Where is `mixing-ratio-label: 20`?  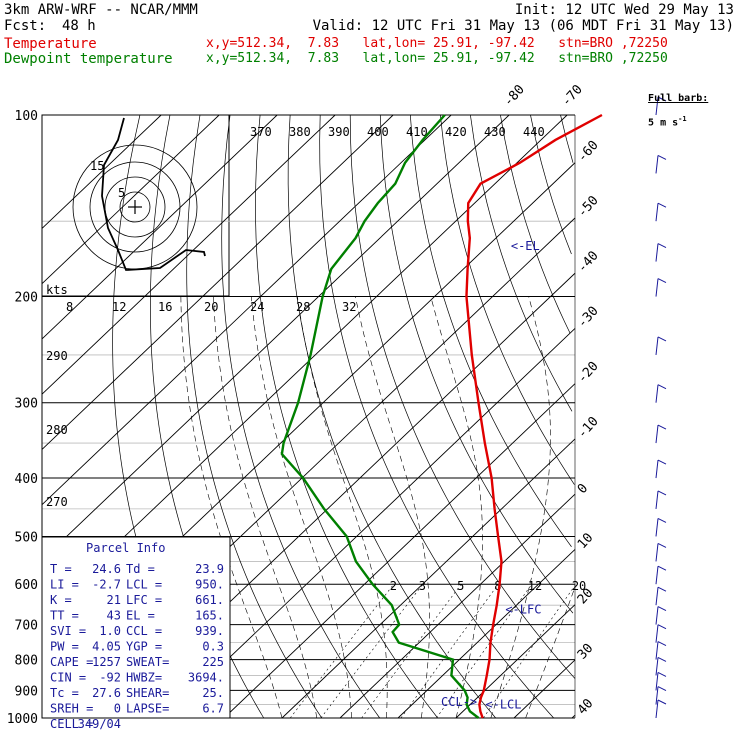 mixing-ratio-label: 20 is located at coordinates (579, 586).